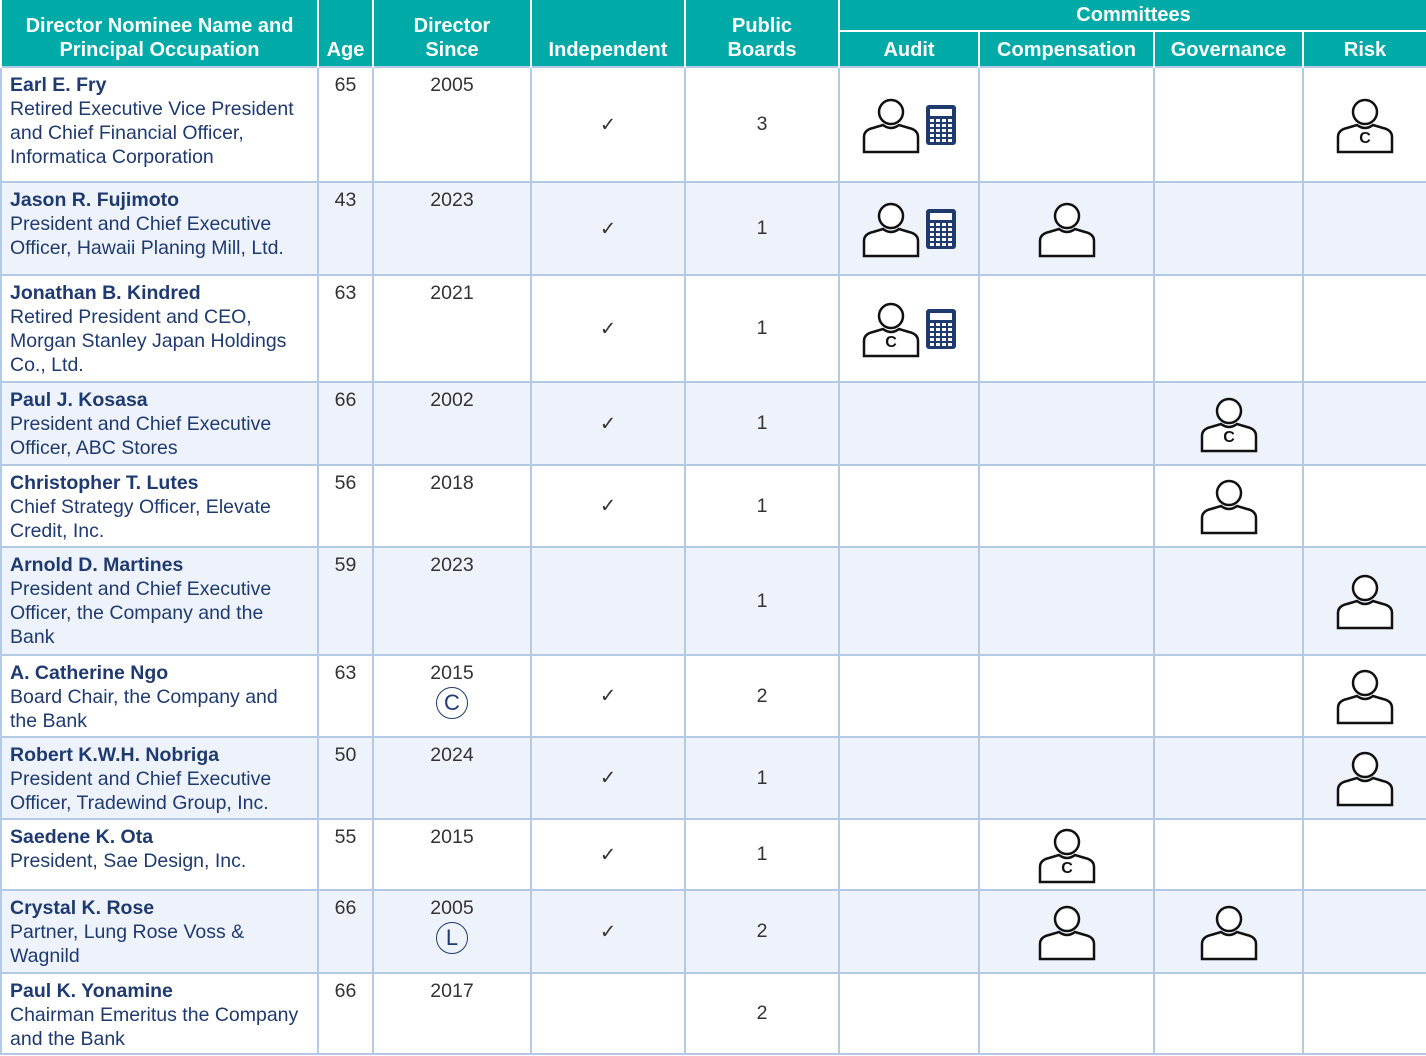 The width and height of the screenshot is (1426, 1056). What do you see at coordinates (105, 293) in the screenshot?
I see `director-name: Jonathan B. Kindred` at bounding box center [105, 293].